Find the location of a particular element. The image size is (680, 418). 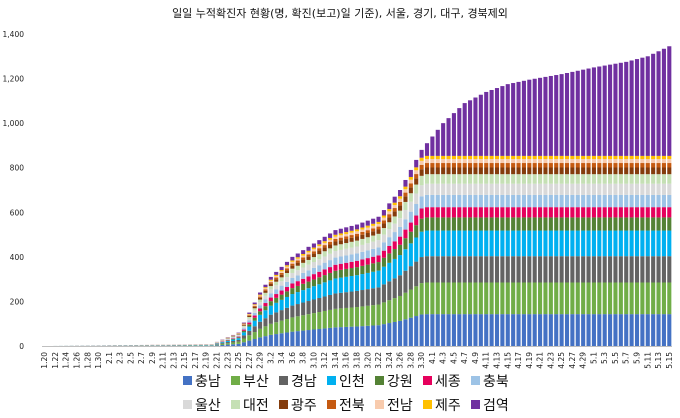

x-tick-label: 4.17 is located at coordinates (518, 360).